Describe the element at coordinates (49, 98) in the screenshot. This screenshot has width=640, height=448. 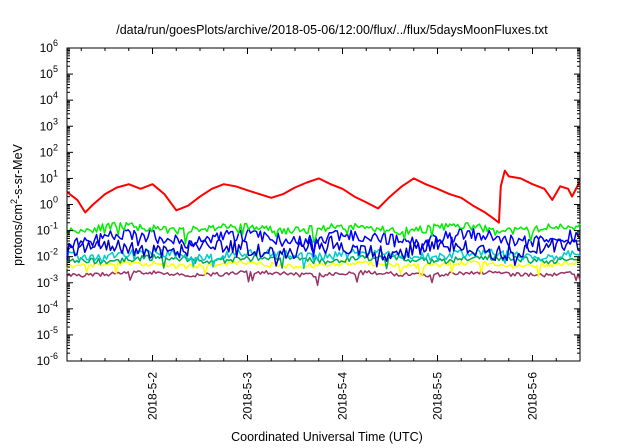
I see `y-tick-label: 10⁴` at that location.